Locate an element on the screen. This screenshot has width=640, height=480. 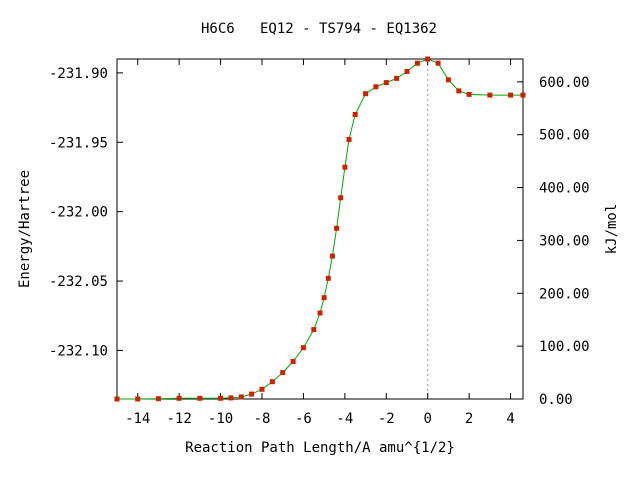
x-tick-label: 0 is located at coordinates (427, 419).